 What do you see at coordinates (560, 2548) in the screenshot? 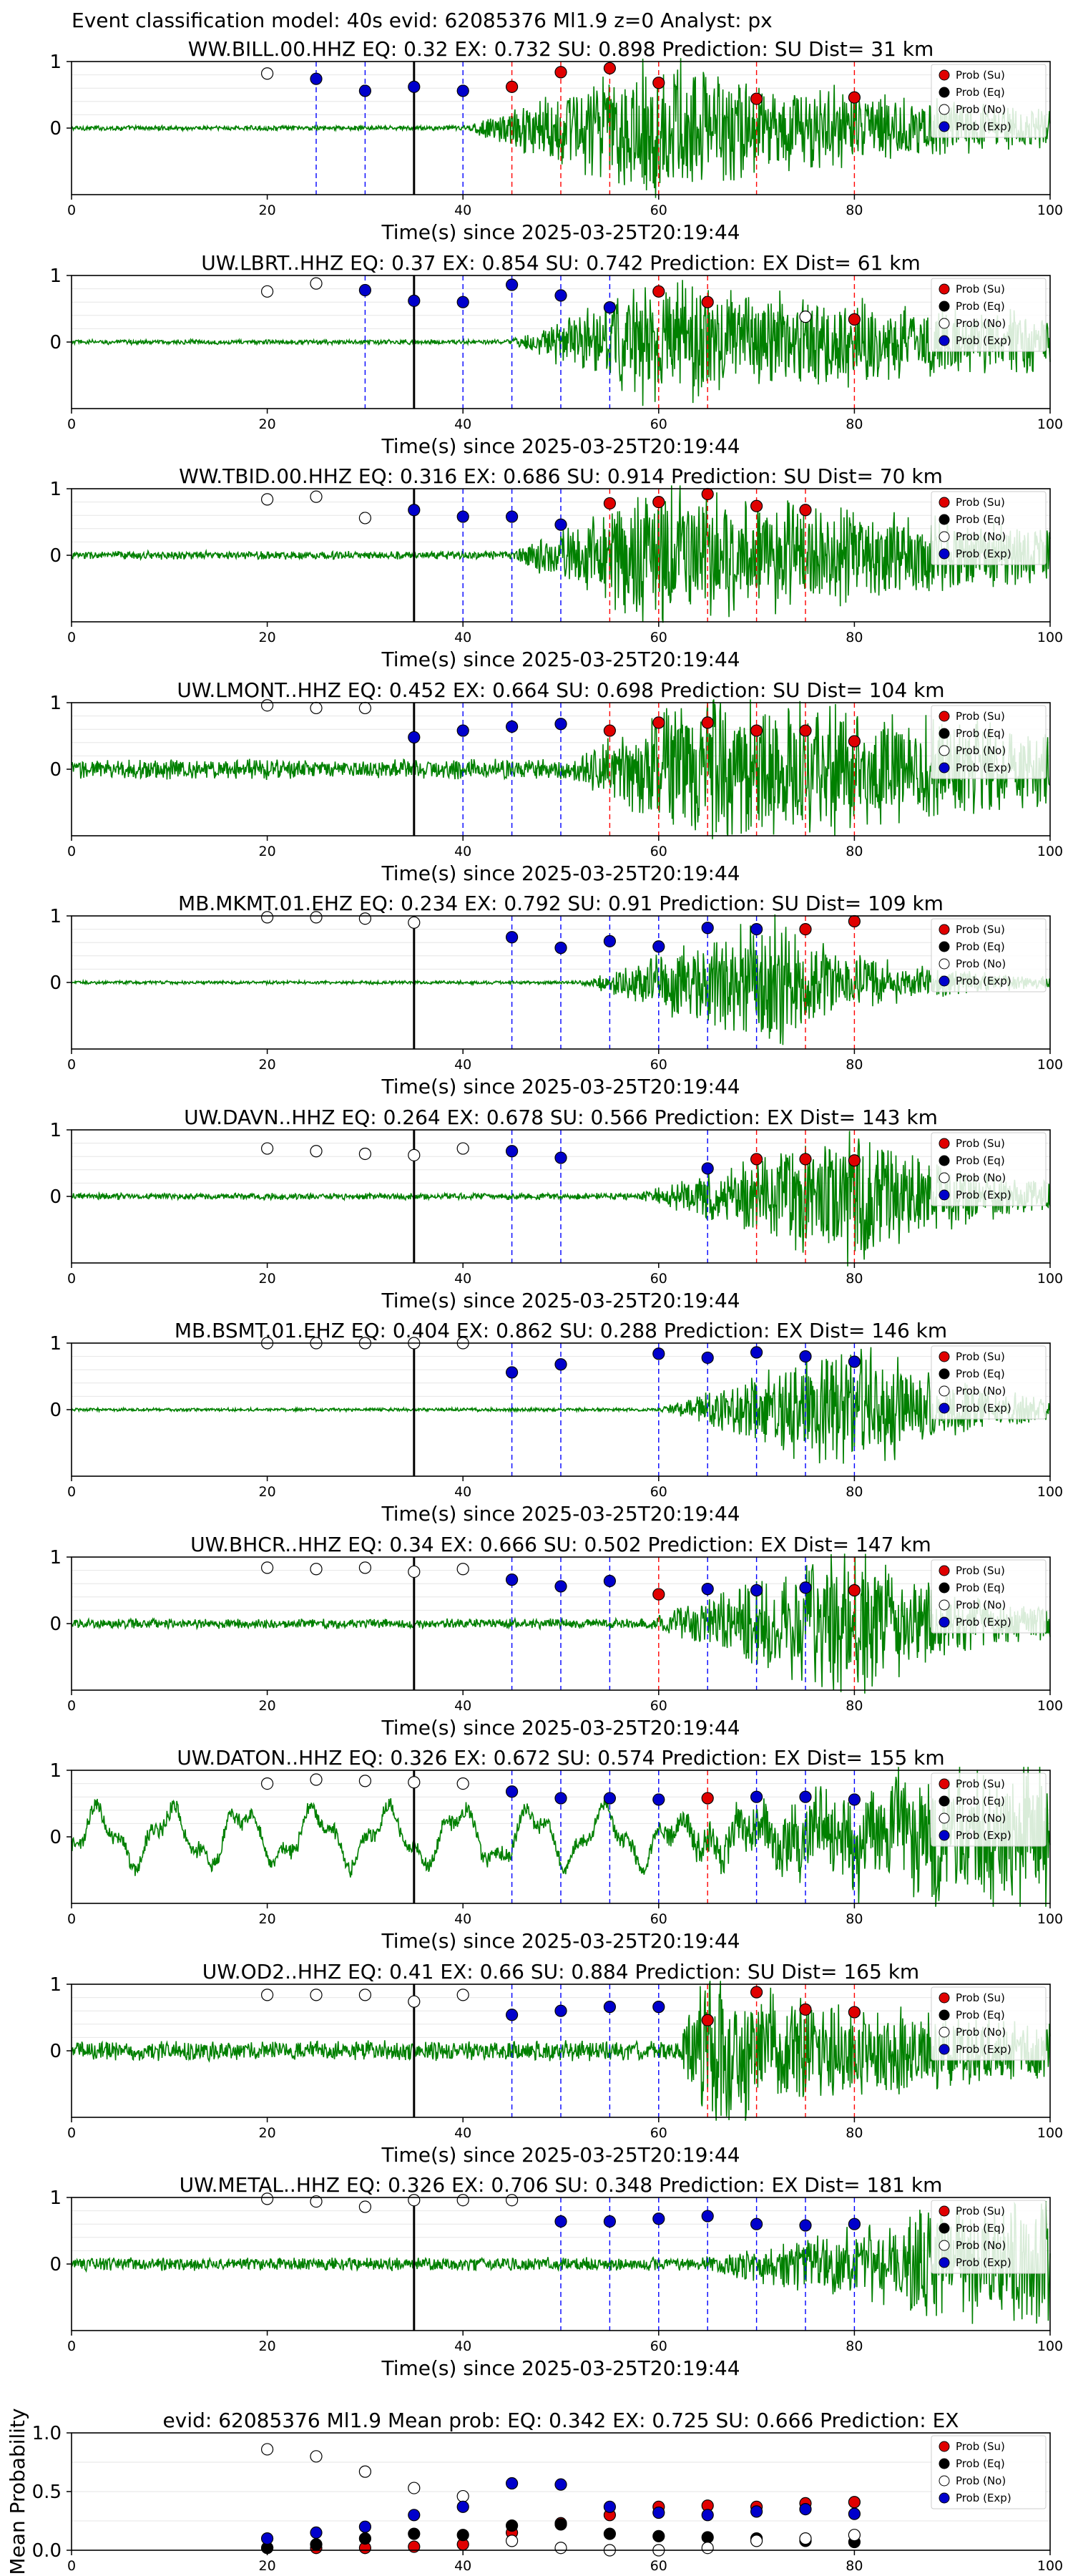
I see `mean-prob-point-no` at bounding box center [560, 2548].